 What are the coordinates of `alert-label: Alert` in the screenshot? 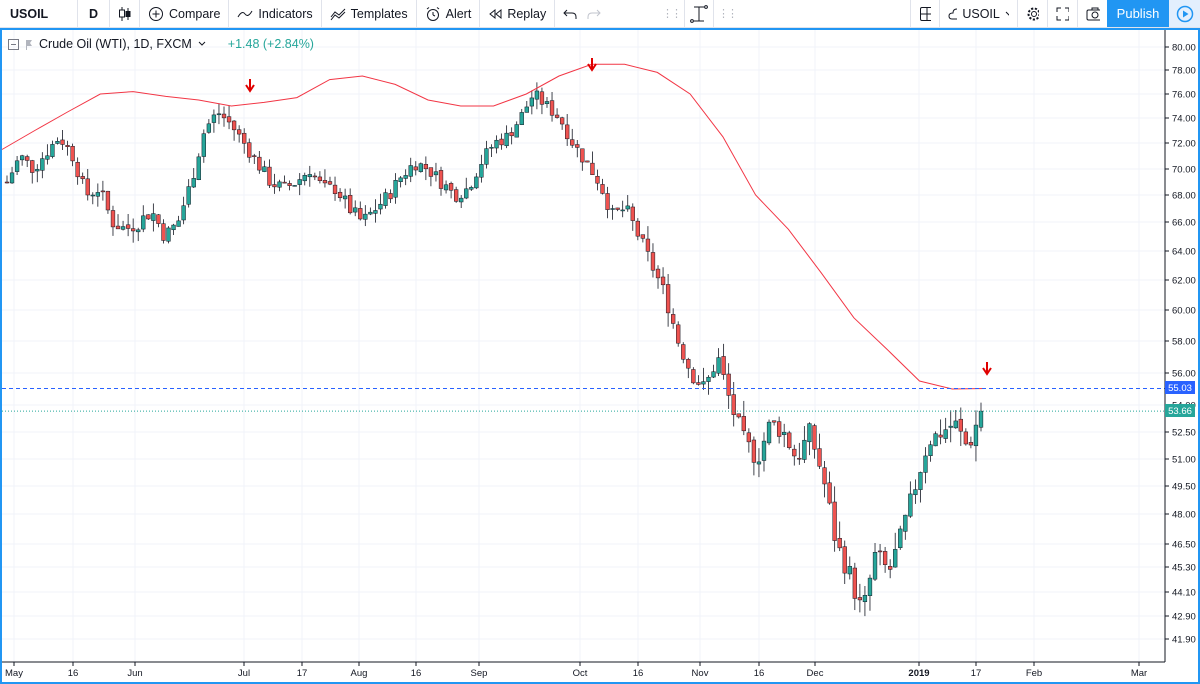 It's located at (458, 13).